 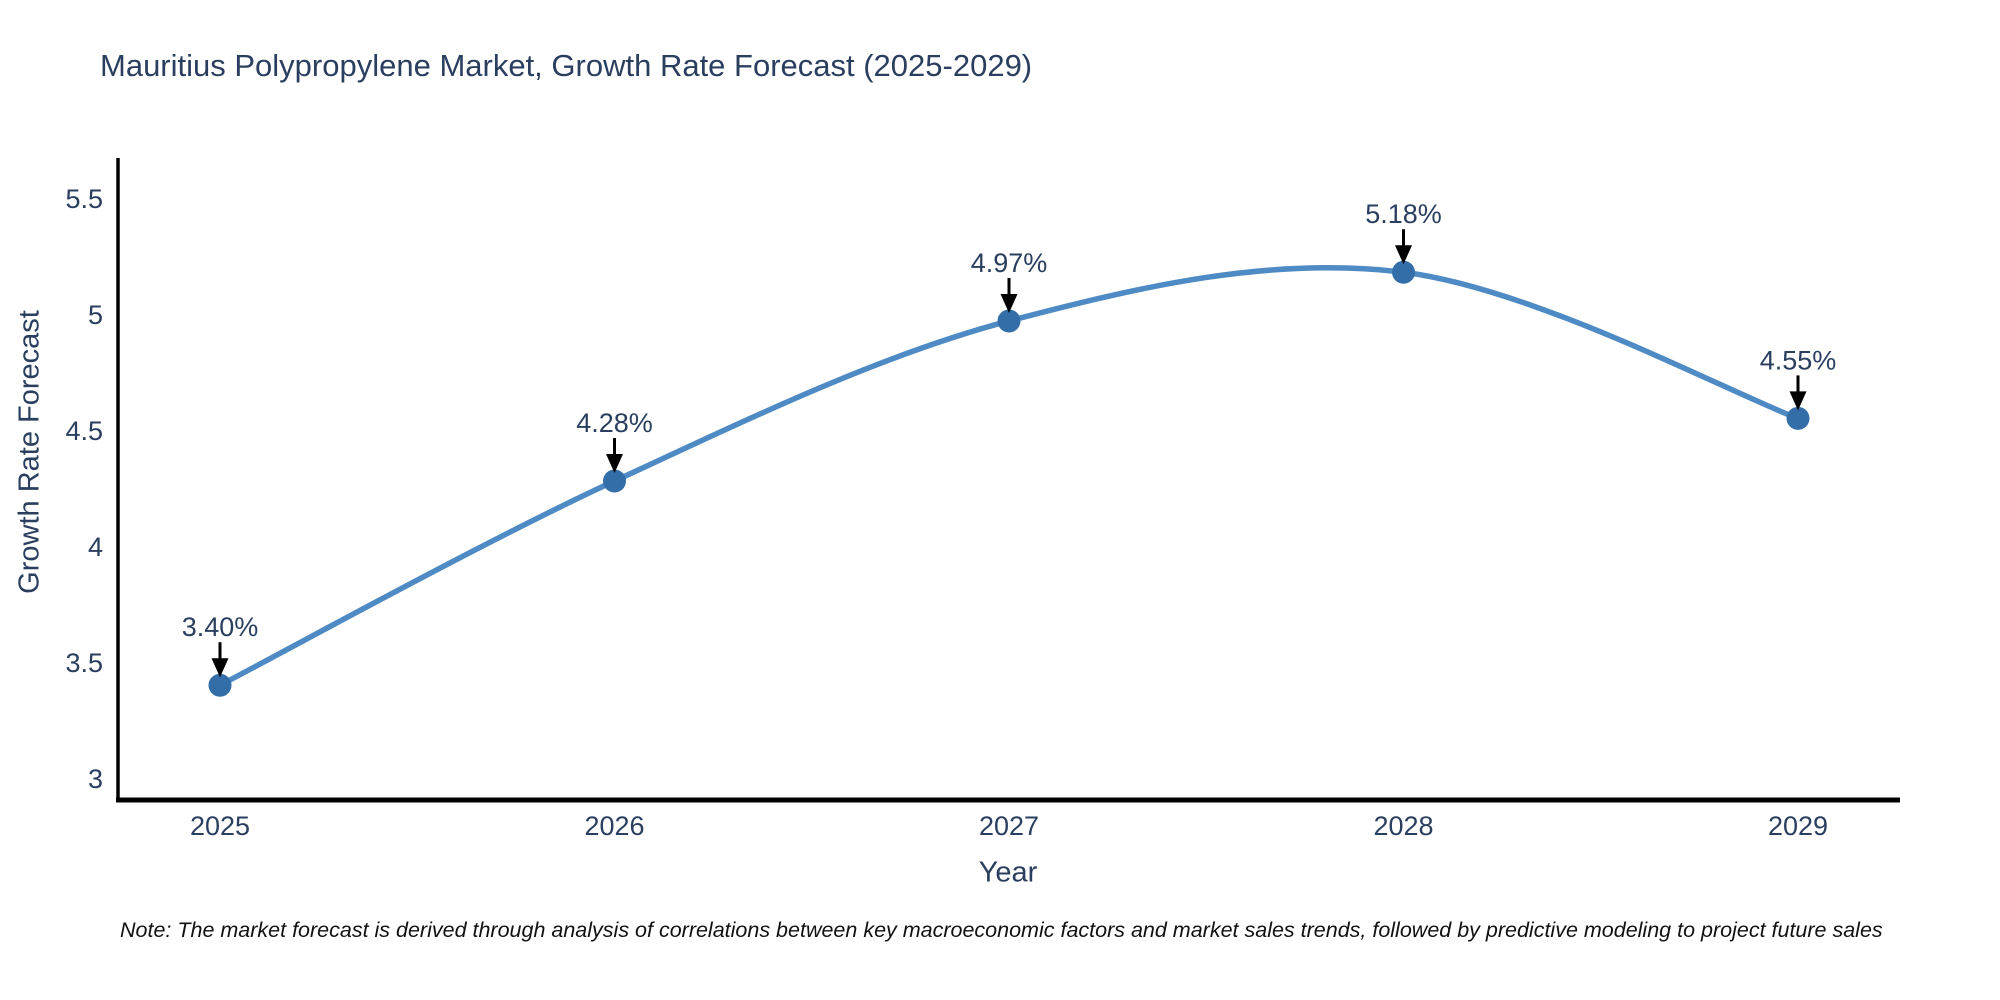 I want to click on data-point-marker-2026, so click(x=614, y=481).